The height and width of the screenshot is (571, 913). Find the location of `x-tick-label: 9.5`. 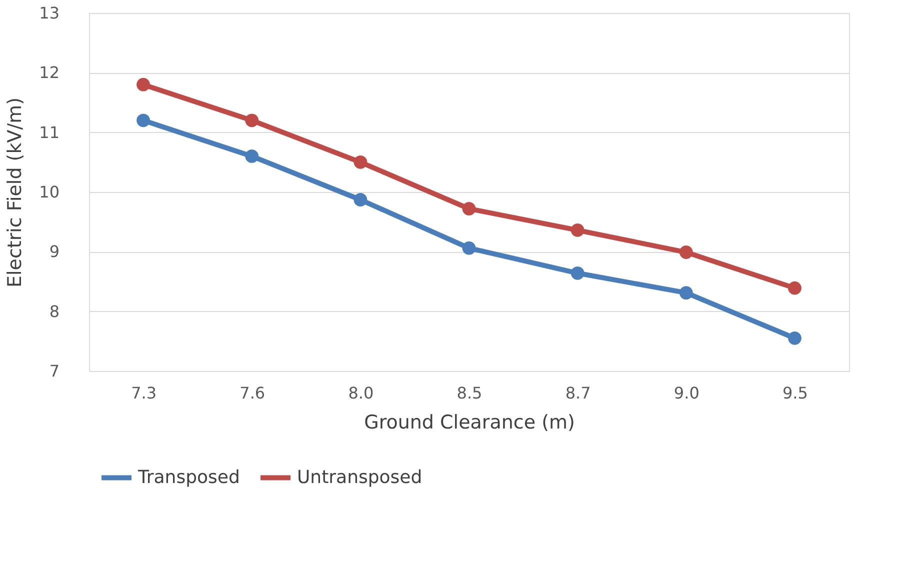

x-tick-label: 9.5 is located at coordinates (795, 393).